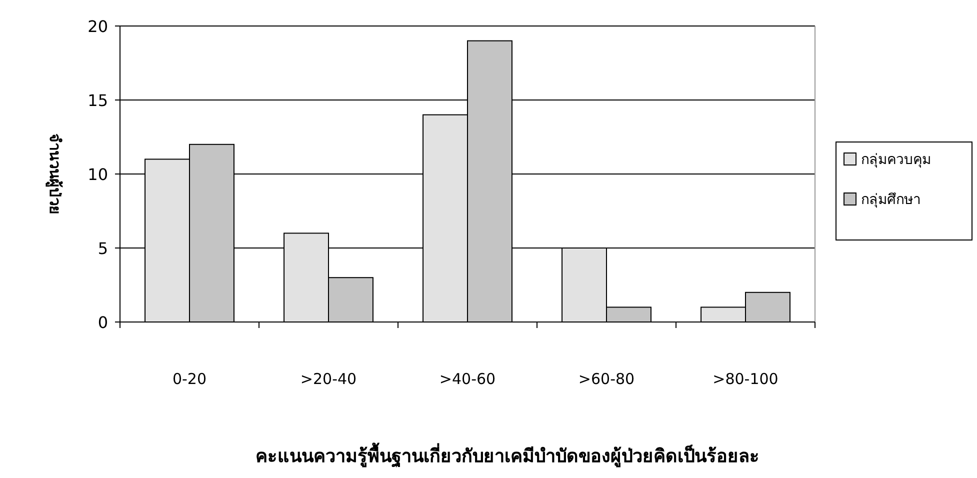 The height and width of the screenshot is (478, 977). What do you see at coordinates (98, 26) in the screenshot?
I see `y-tick-label: 20` at bounding box center [98, 26].